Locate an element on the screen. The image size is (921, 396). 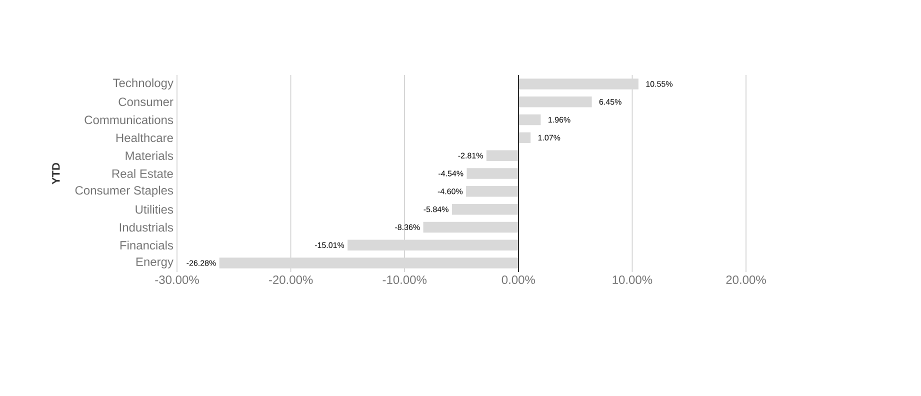
x-tick-label: -30.00% is located at coordinates (177, 280).